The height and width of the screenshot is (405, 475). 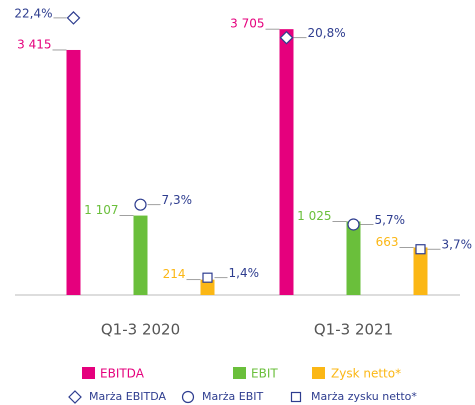 I want to click on margin-label: 1,4%, so click(x=244, y=273).